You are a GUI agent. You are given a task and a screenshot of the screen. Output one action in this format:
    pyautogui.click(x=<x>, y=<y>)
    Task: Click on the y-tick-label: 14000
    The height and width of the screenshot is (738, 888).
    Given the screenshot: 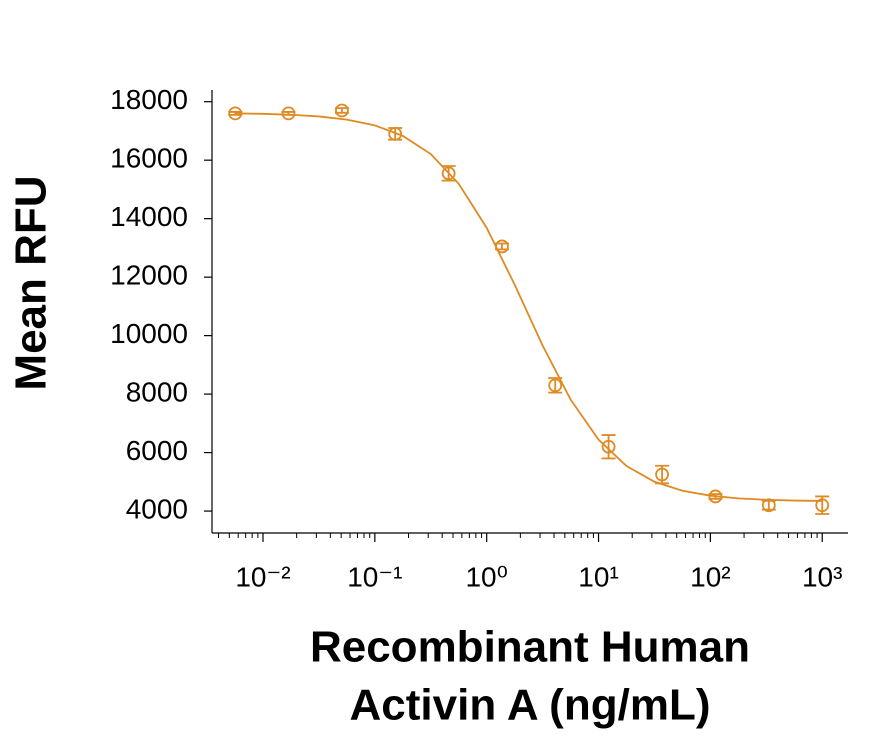 What is the action you would take?
    pyautogui.click(x=149, y=216)
    